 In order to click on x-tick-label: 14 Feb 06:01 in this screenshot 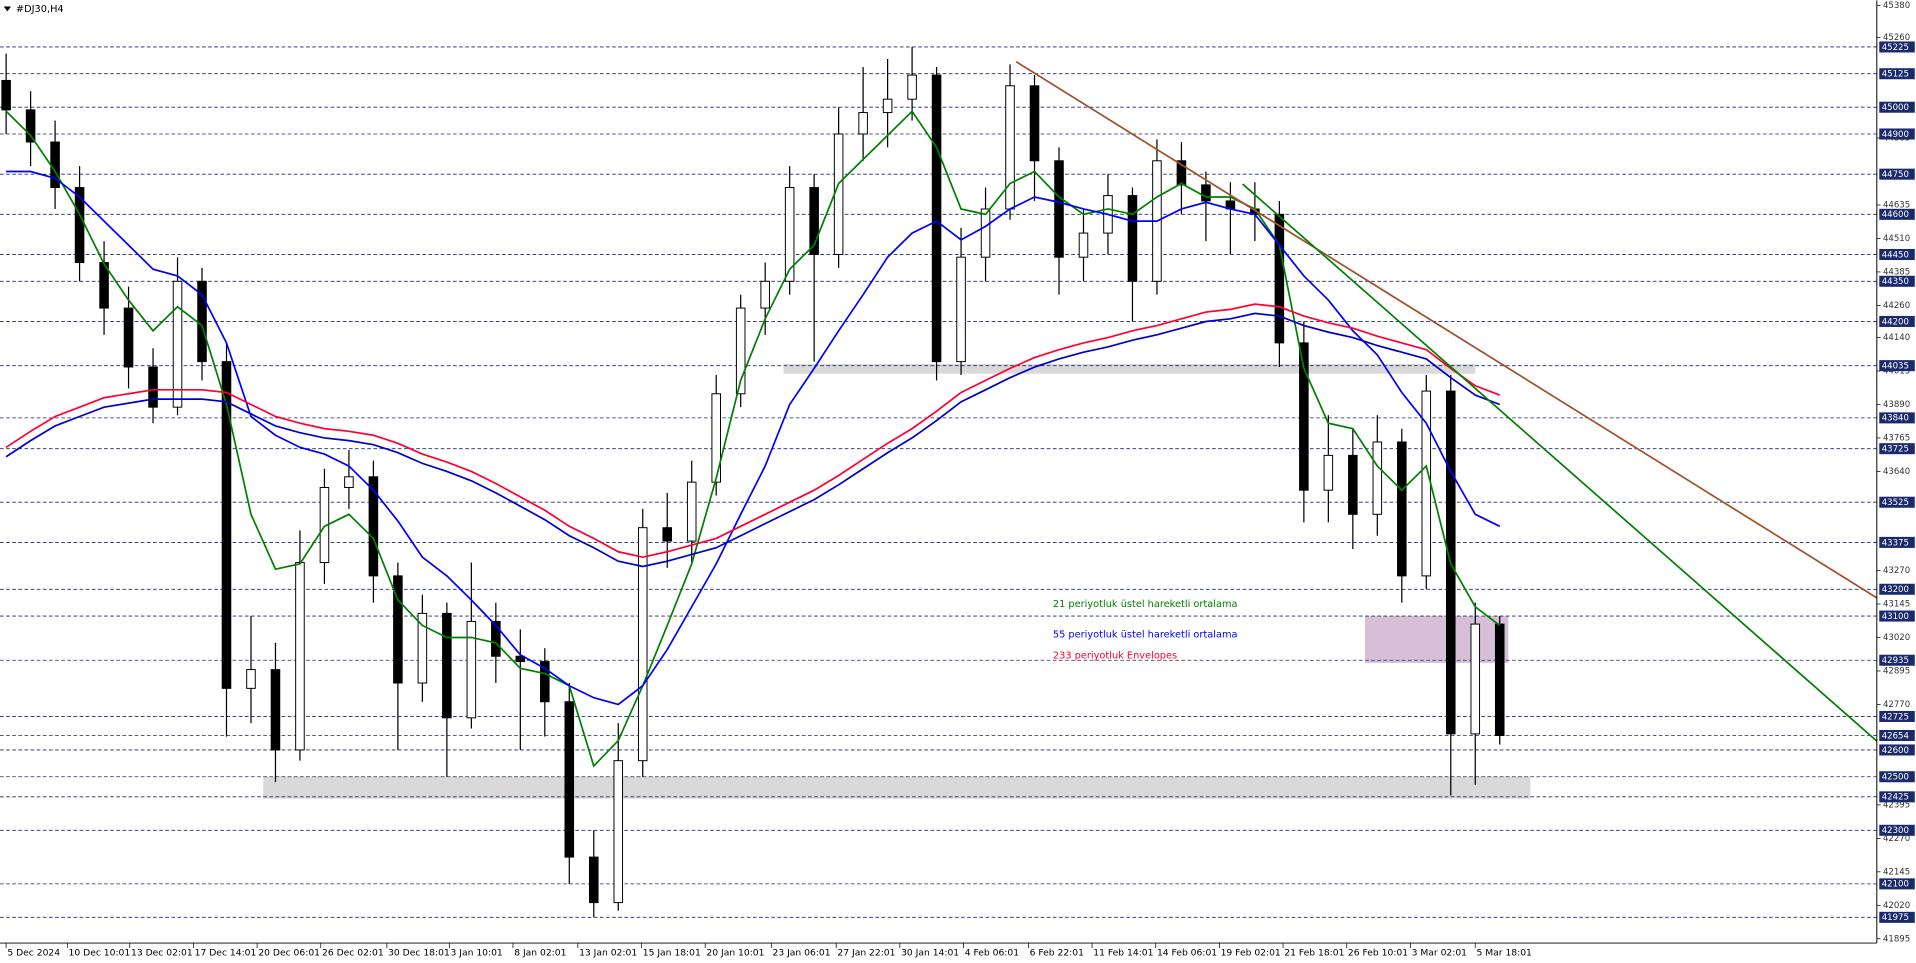, I will do `click(1187, 952)`.